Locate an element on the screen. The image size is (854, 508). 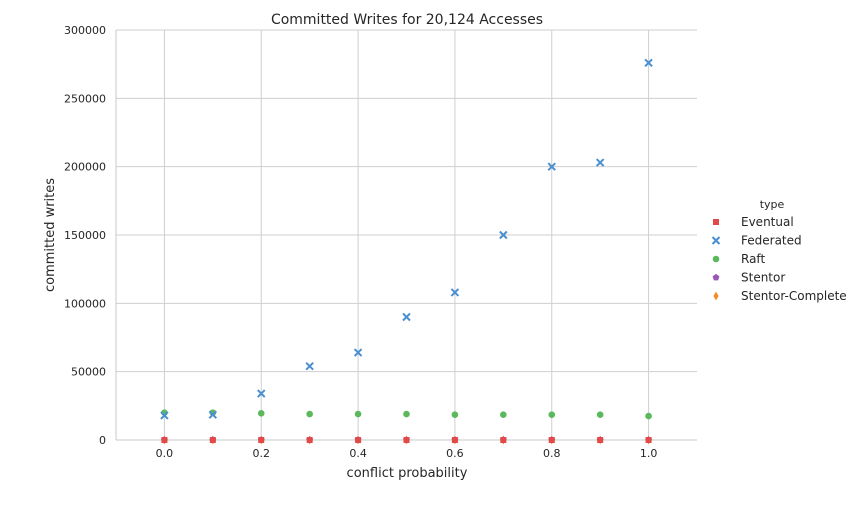
legend-item: Eventual is located at coordinates (753, 222).